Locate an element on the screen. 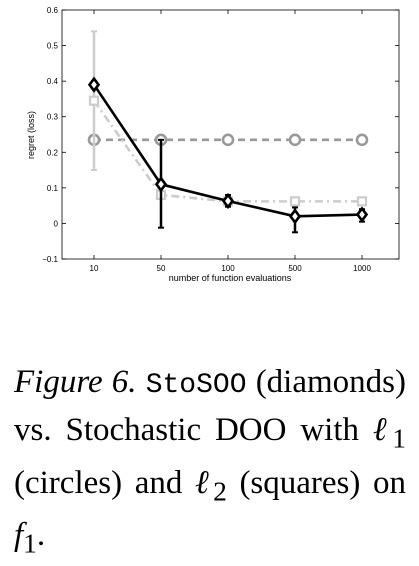 Image resolution: width=419 pixels, height=566 pixels. y-tick-label: 0.5 is located at coordinates (53, 46).